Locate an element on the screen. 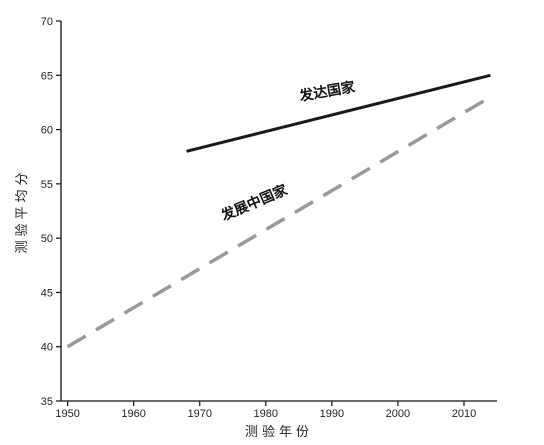 The height and width of the screenshot is (445, 544). y-tick-label: 70 is located at coordinates (47, 22).